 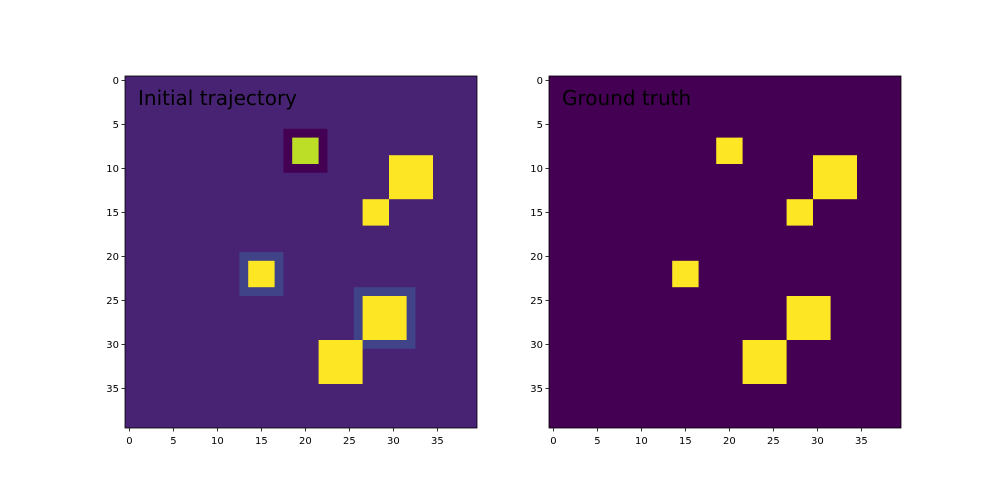 What do you see at coordinates (112, 213) in the screenshot?
I see `initial-trajectory-ytick-label-15: 15` at bounding box center [112, 213].